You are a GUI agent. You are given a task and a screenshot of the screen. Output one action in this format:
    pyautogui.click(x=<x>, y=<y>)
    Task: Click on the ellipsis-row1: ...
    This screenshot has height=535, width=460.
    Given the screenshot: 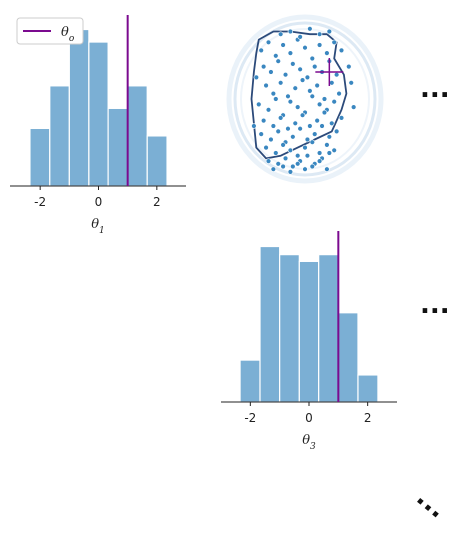 What is the action you would take?
    pyautogui.click(x=435, y=89)
    